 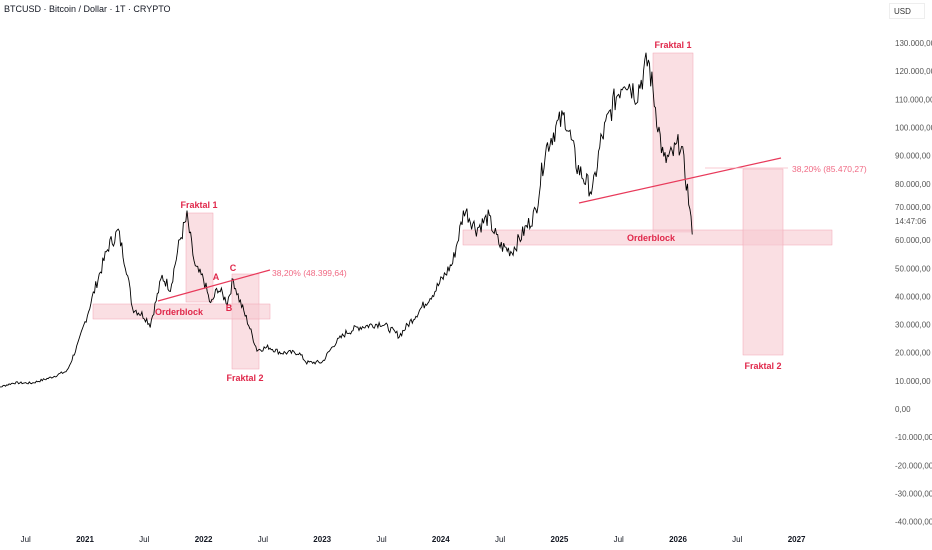 What do you see at coordinates (913, 296) in the screenshot?
I see `y-tick-label: 40.000,00` at bounding box center [913, 296].